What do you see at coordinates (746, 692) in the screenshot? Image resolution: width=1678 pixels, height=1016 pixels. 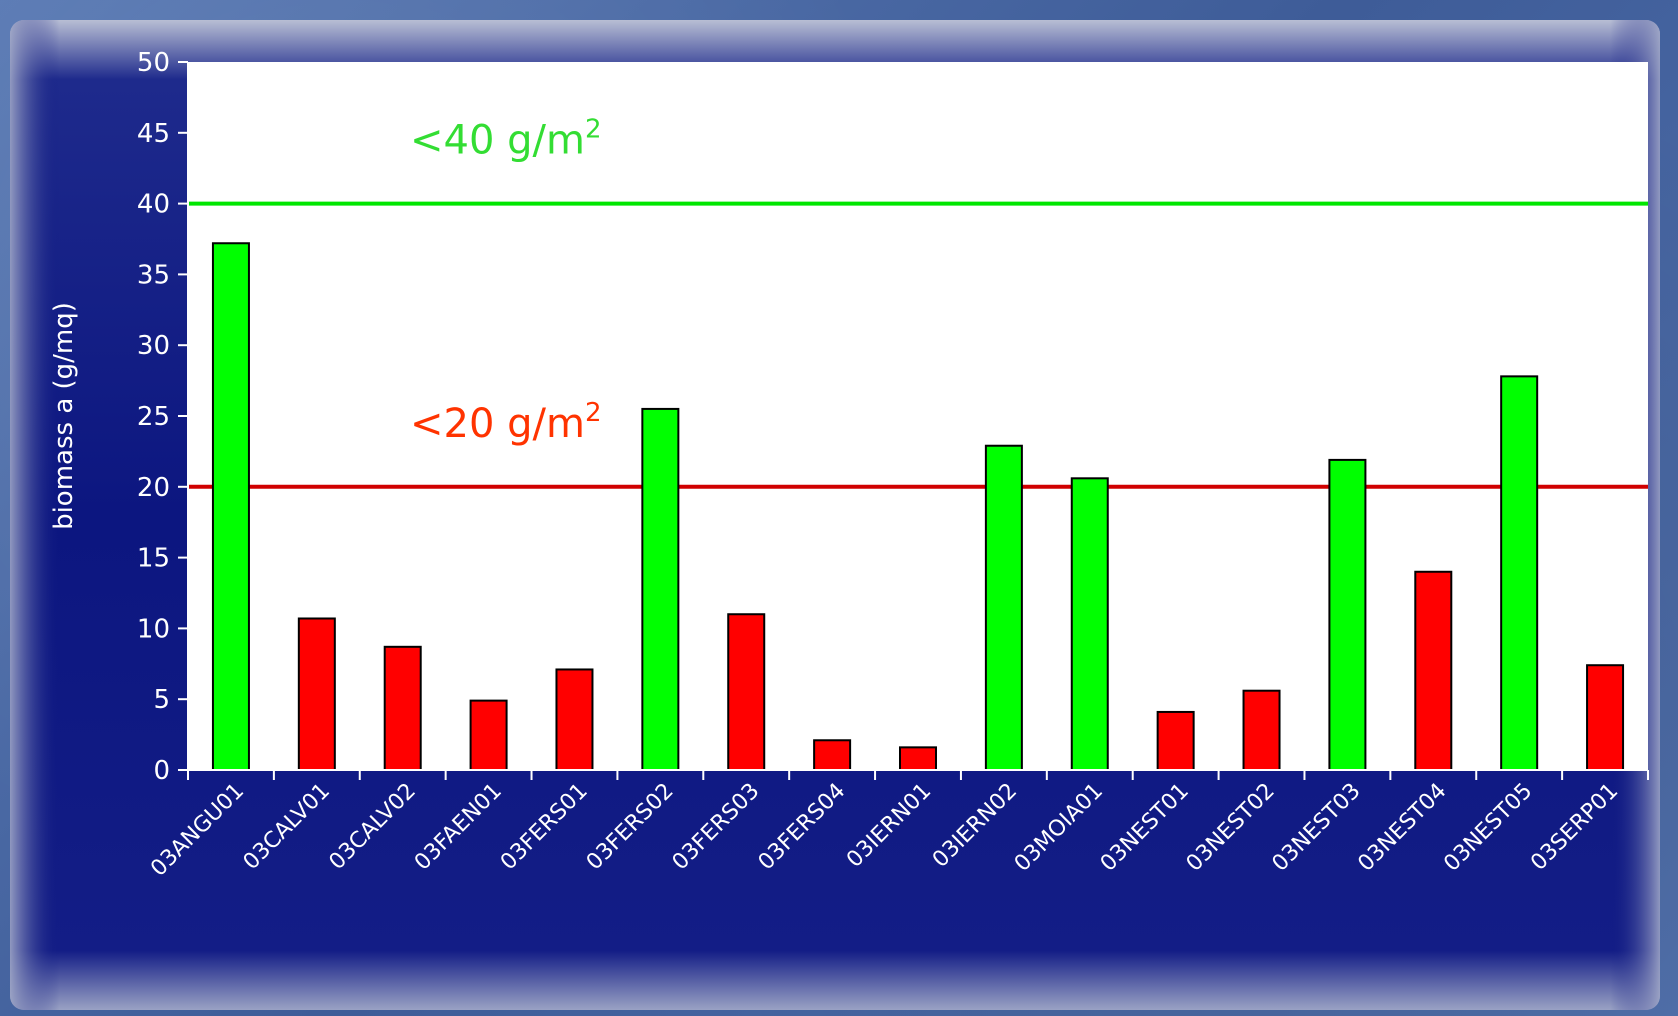 I see `bar-03FERS03` at bounding box center [746, 692].